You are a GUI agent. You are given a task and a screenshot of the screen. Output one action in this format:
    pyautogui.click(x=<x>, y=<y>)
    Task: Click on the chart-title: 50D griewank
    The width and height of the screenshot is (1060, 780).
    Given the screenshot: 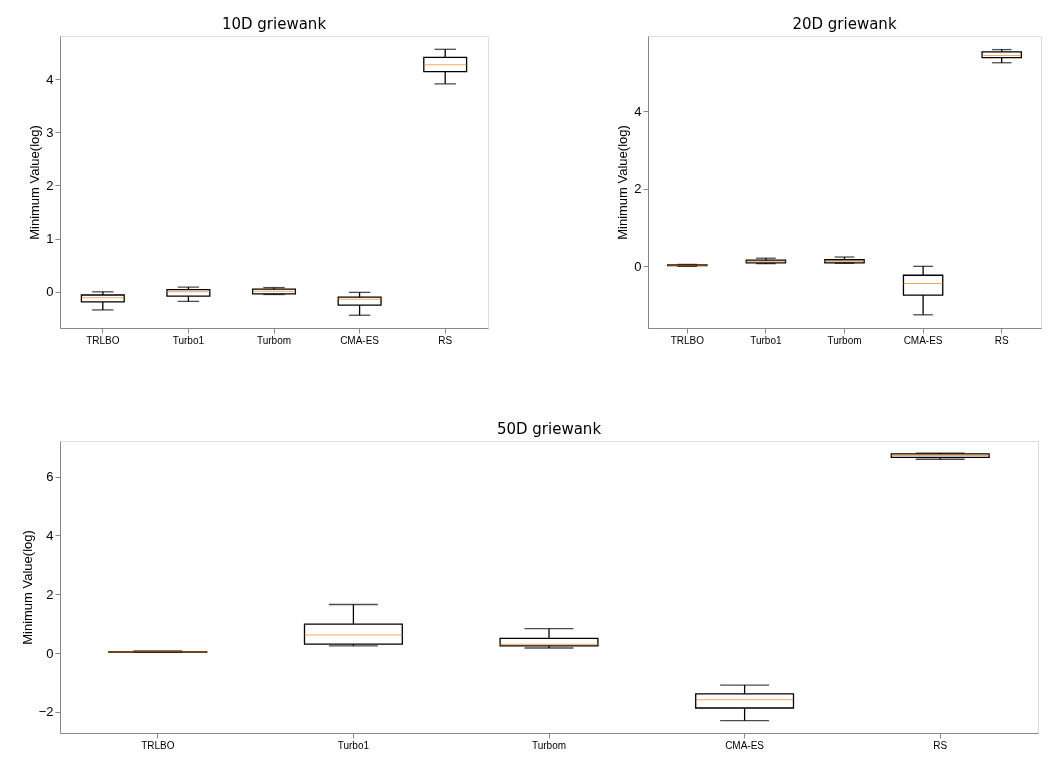 What is the action you would take?
    pyautogui.click(x=549, y=429)
    